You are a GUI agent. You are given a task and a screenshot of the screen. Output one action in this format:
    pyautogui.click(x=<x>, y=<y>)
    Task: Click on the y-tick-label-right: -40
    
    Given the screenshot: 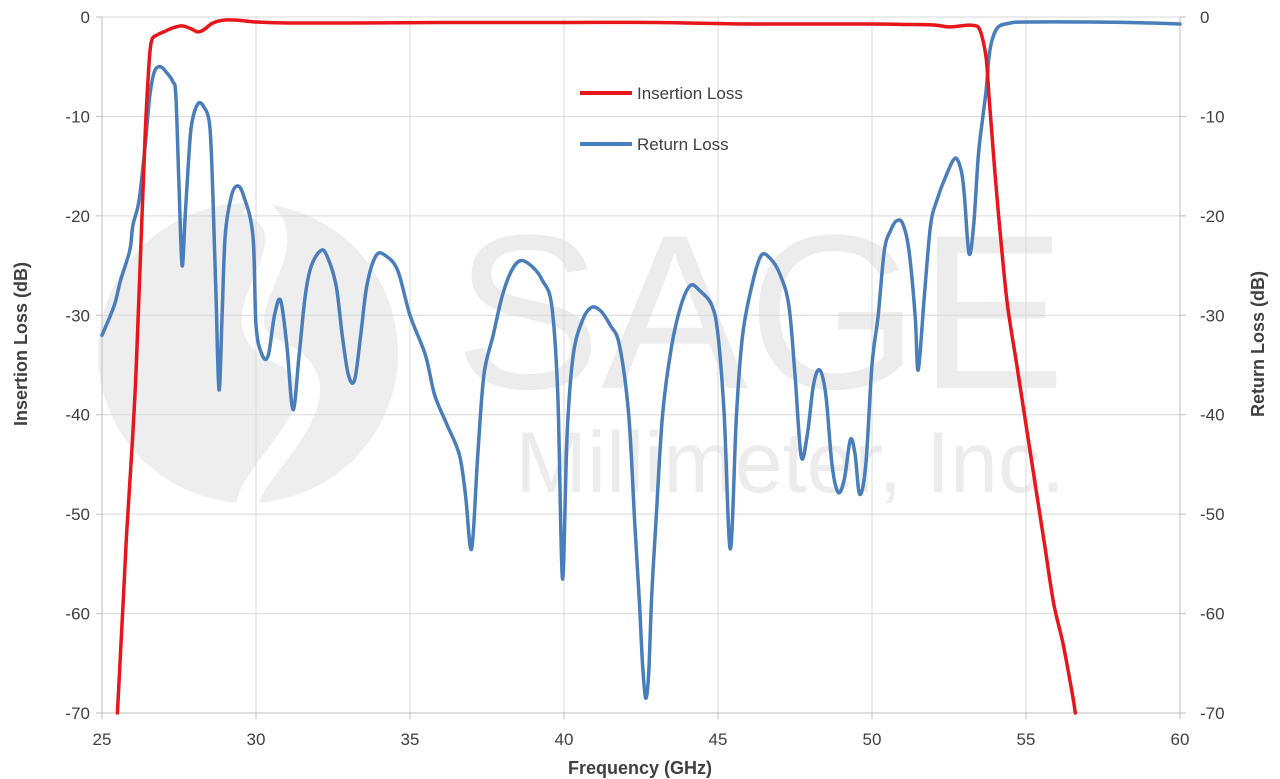 What is the action you would take?
    pyautogui.click(x=1212, y=415)
    